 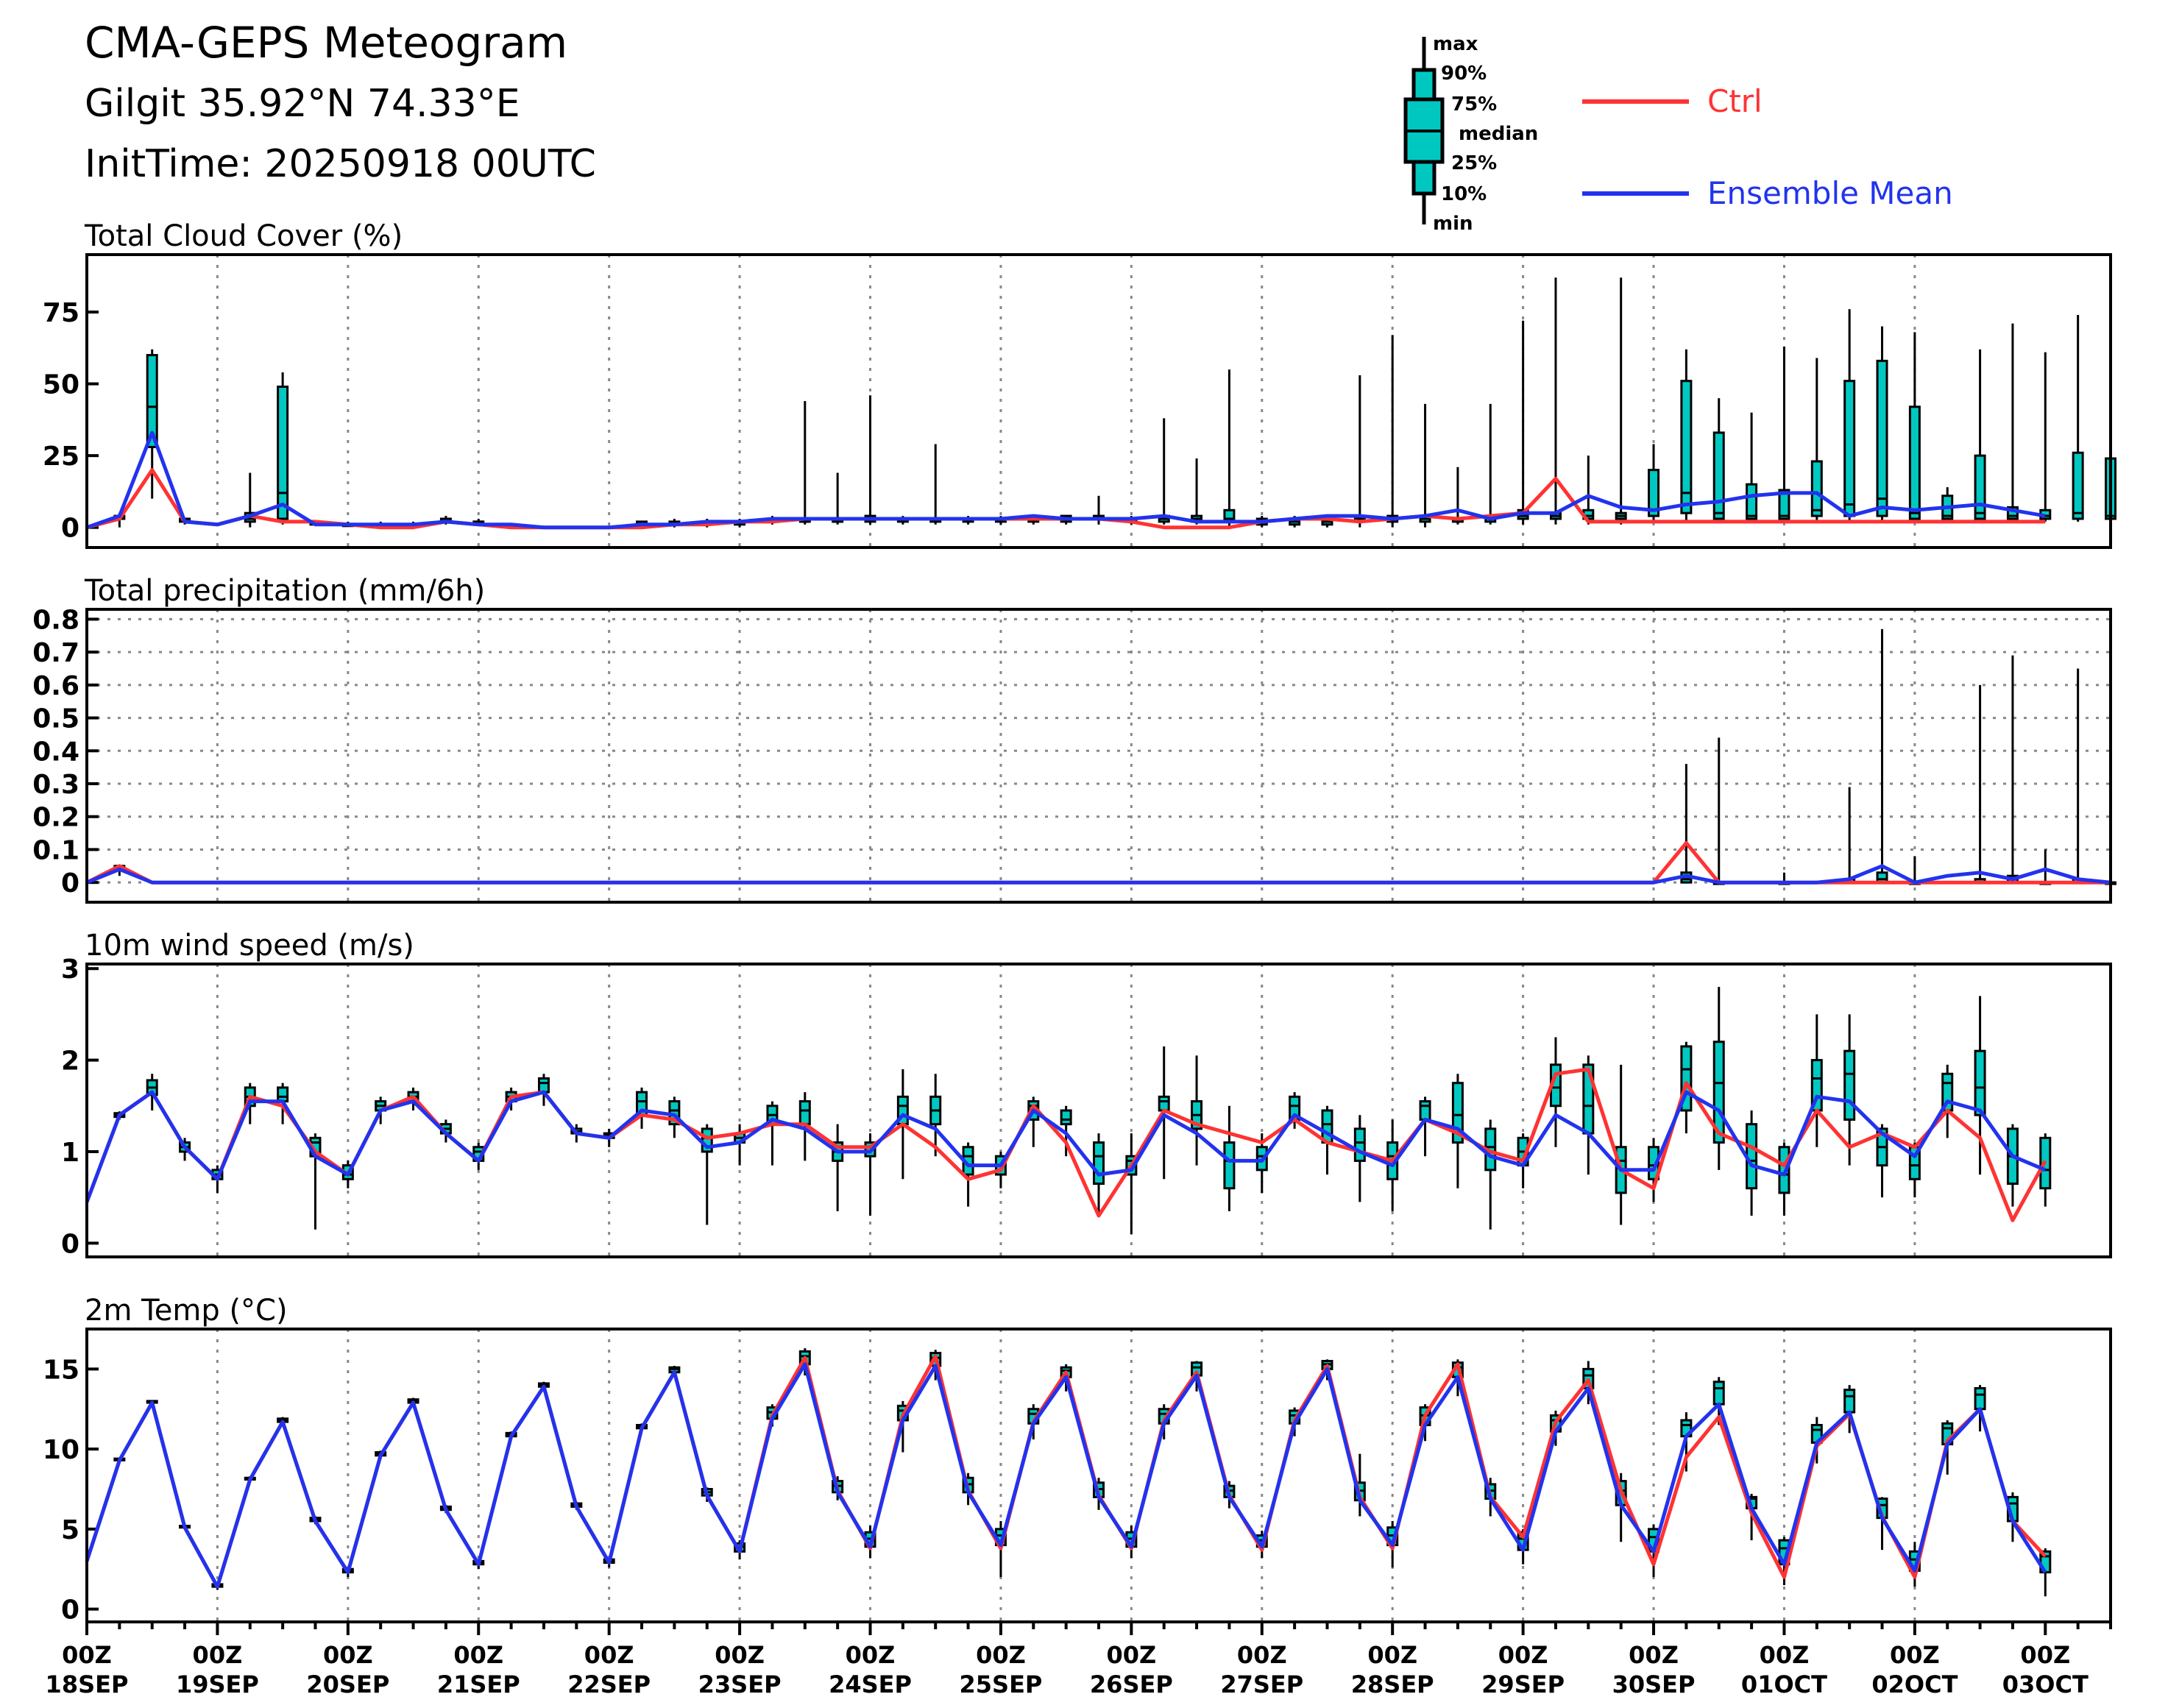 I want to click on panel-title-wind: 10m wind speed (m/s), so click(x=249, y=946).